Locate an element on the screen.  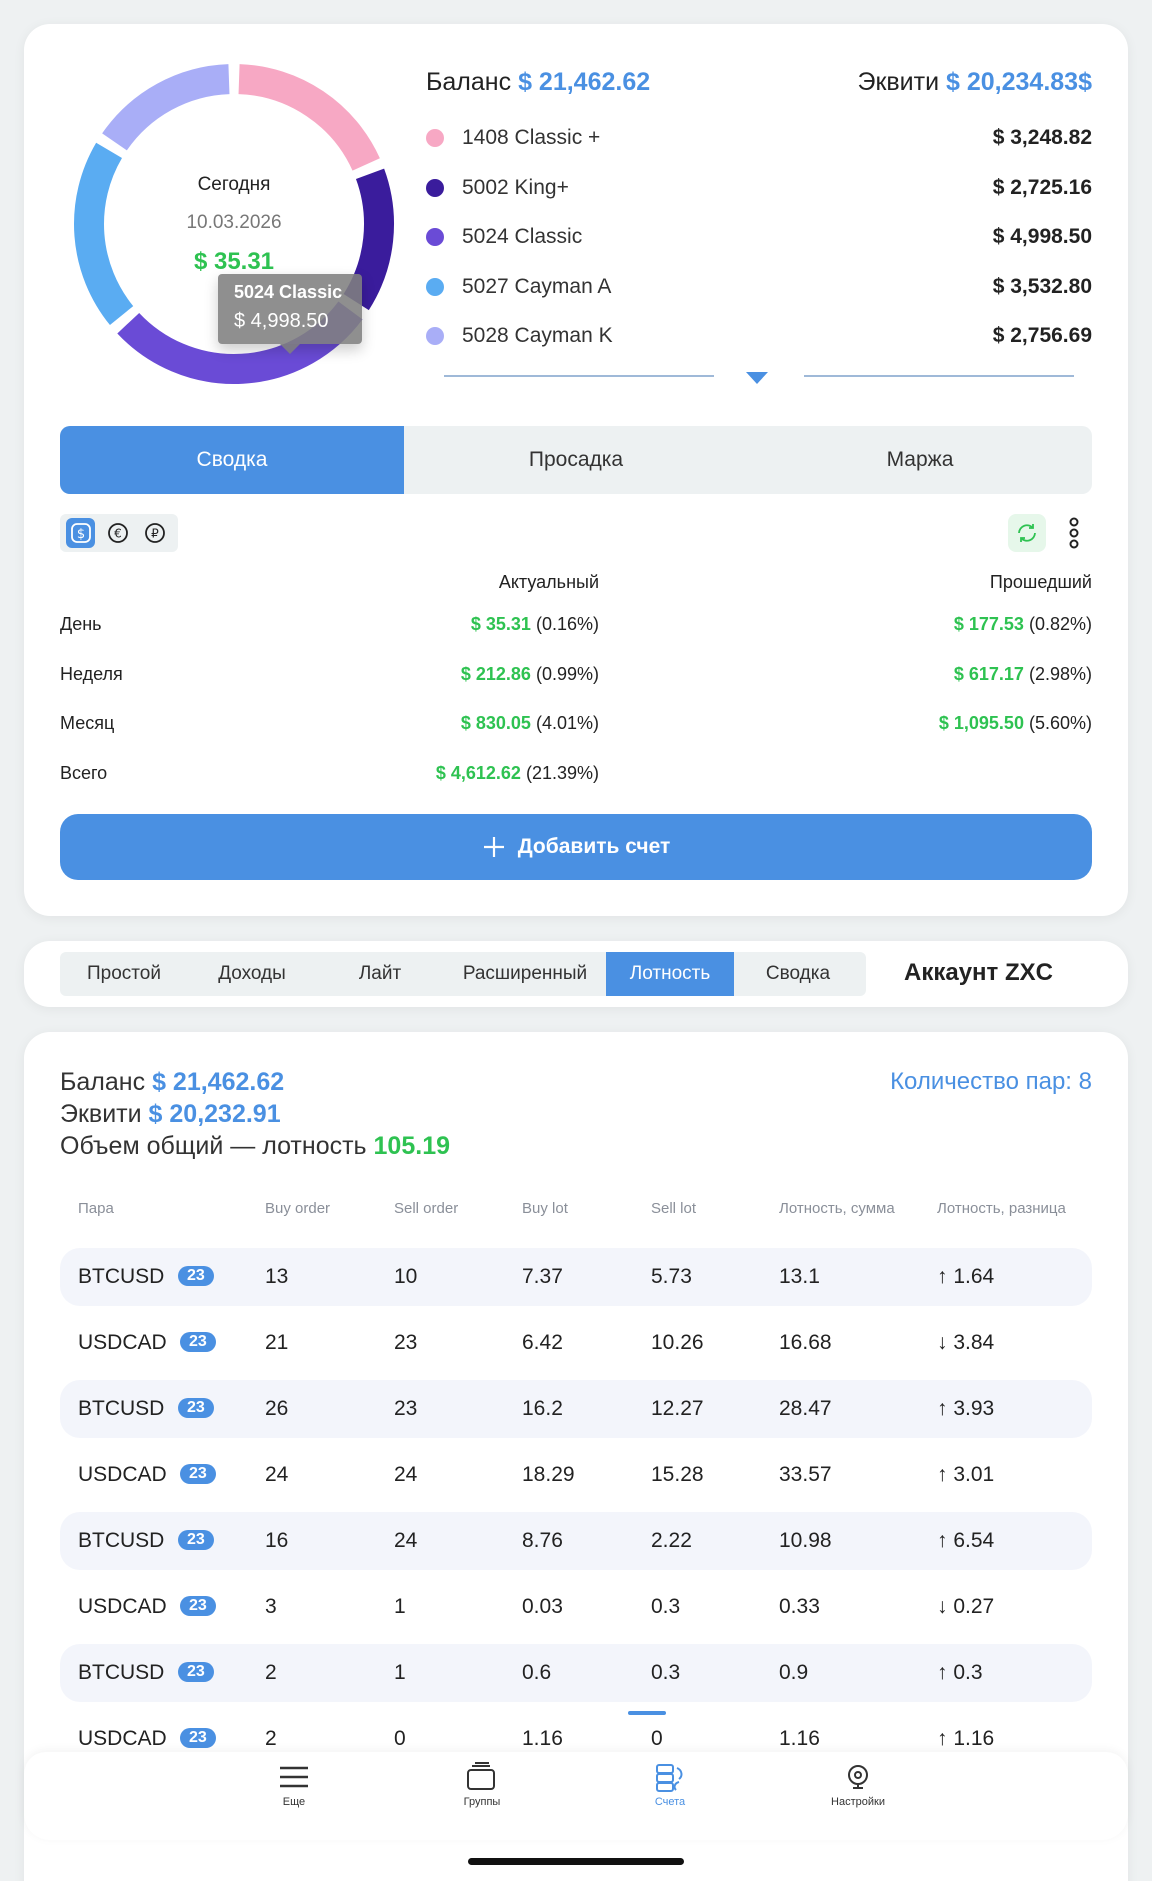
cell-diff: ↑ 1.64 is located at coordinates (966, 1276).